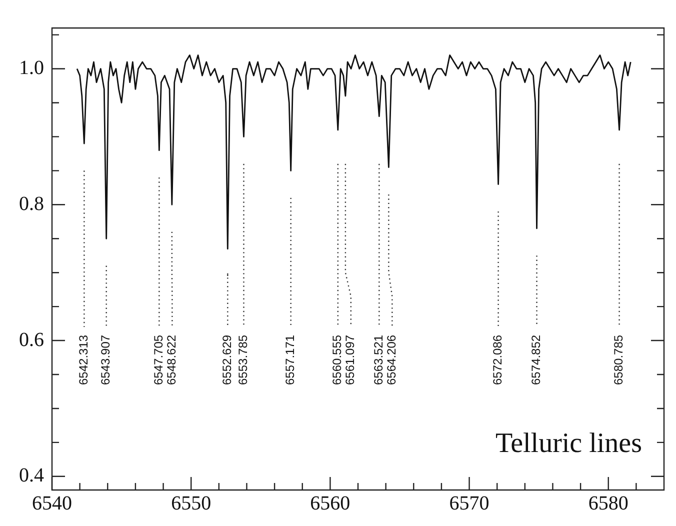 Image resolution: width=676 pixels, height=526 pixels. What do you see at coordinates (536, 360) in the screenshot?
I see `ref-line-label: 6574.852` at bounding box center [536, 360].